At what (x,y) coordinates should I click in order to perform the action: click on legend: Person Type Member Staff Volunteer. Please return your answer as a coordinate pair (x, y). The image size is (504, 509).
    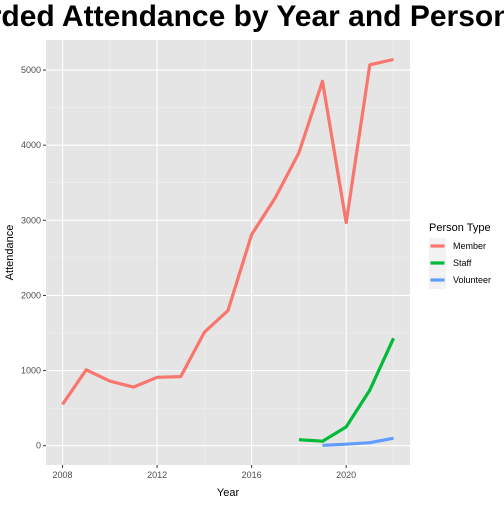
    Looking at the image, I should click on (460, 255).